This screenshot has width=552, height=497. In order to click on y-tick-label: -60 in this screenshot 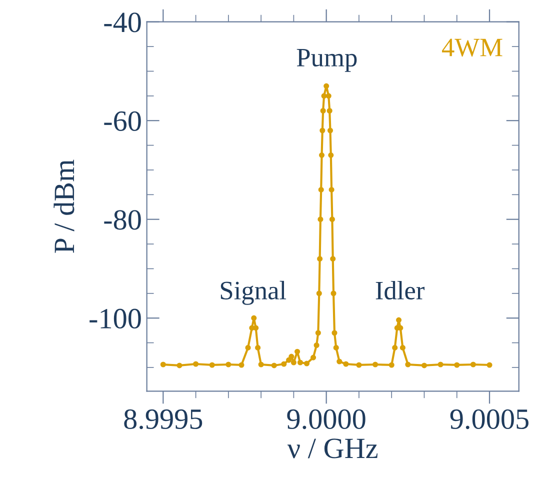, I will do `click(122, 121)`.